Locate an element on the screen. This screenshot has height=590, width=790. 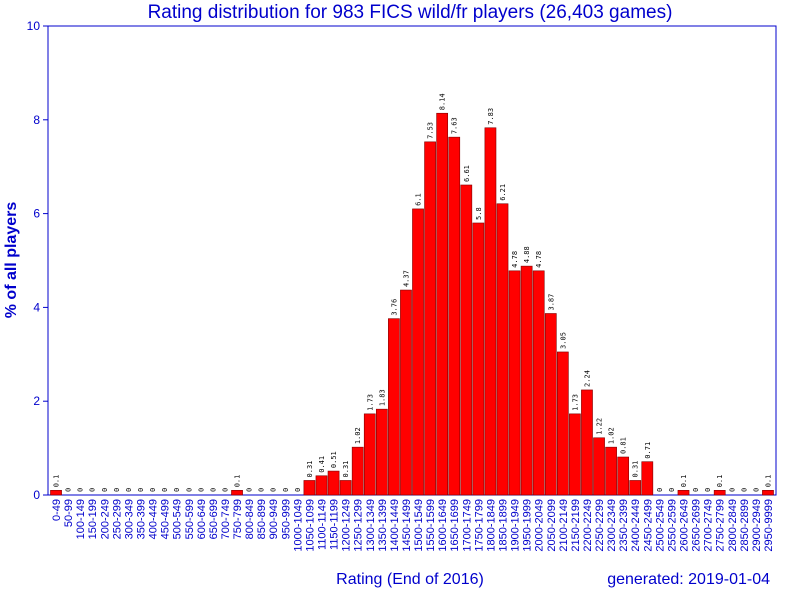
x-tick-label: 2550-2599 is located at coordinates (672, 525).